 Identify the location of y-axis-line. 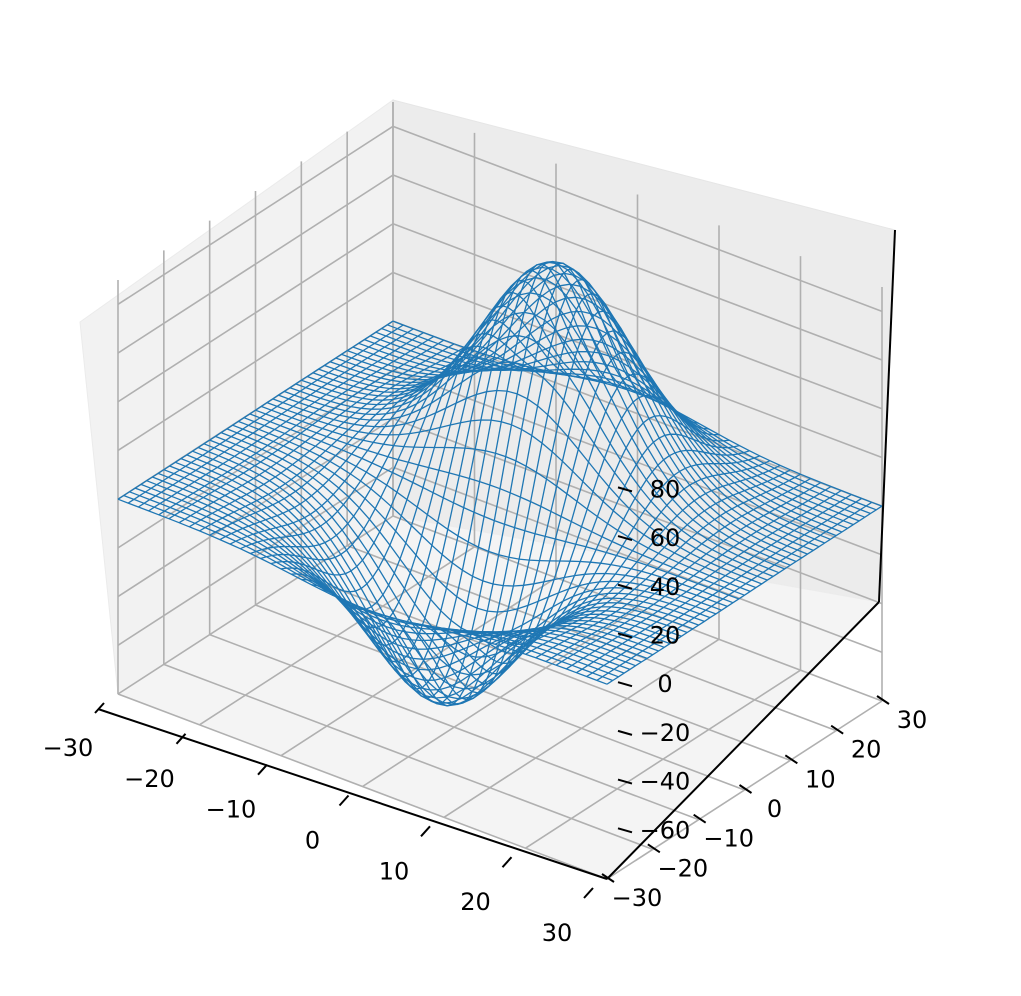
(743, 740).